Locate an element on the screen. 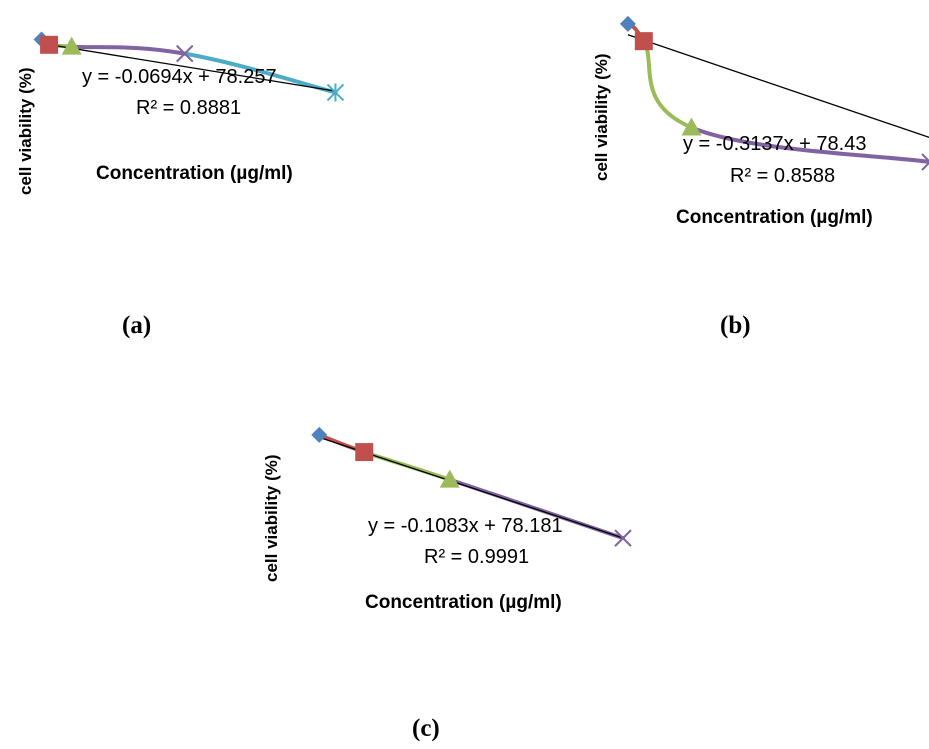  x-axis-label-b: Concentration (µg/ml) is located at coordinates (774, 217).